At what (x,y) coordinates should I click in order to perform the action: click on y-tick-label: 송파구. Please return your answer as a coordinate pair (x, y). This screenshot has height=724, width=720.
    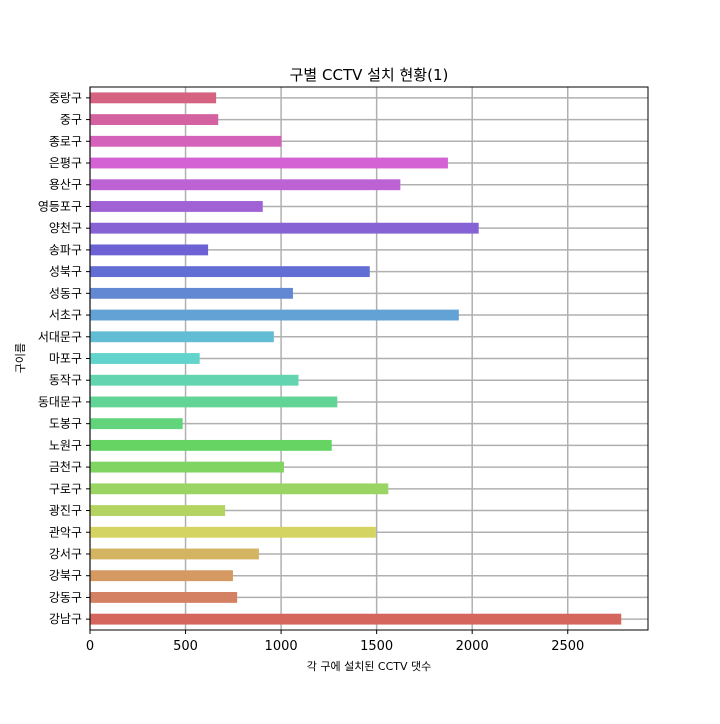
    Looking at the image, I should click on (65, 250).